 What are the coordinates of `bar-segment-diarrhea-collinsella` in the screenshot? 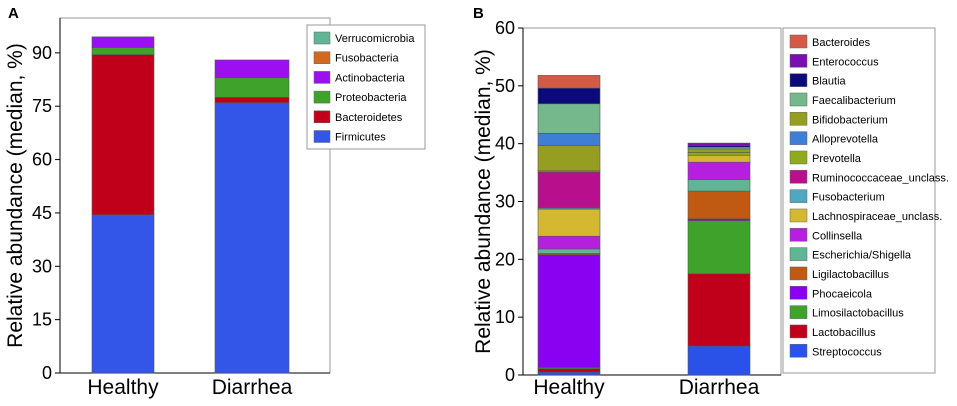 It's located at (719, 170).